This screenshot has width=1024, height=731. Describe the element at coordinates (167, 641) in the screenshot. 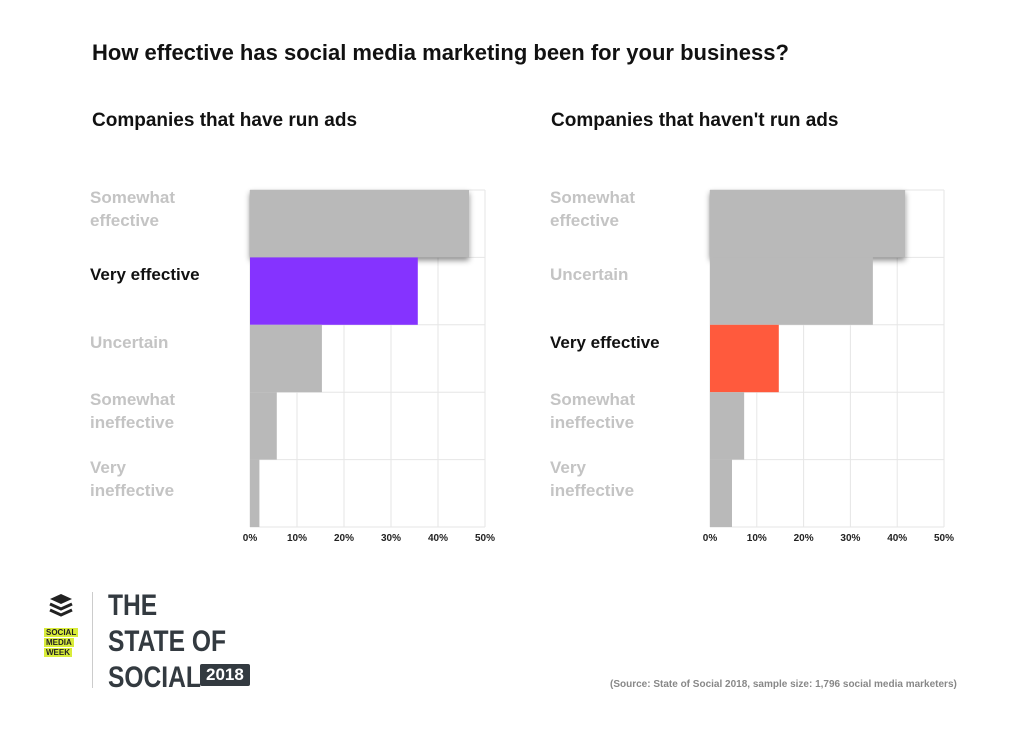

I see `state-of-social-logo: THE STATE OF SOCIAL` at that location.